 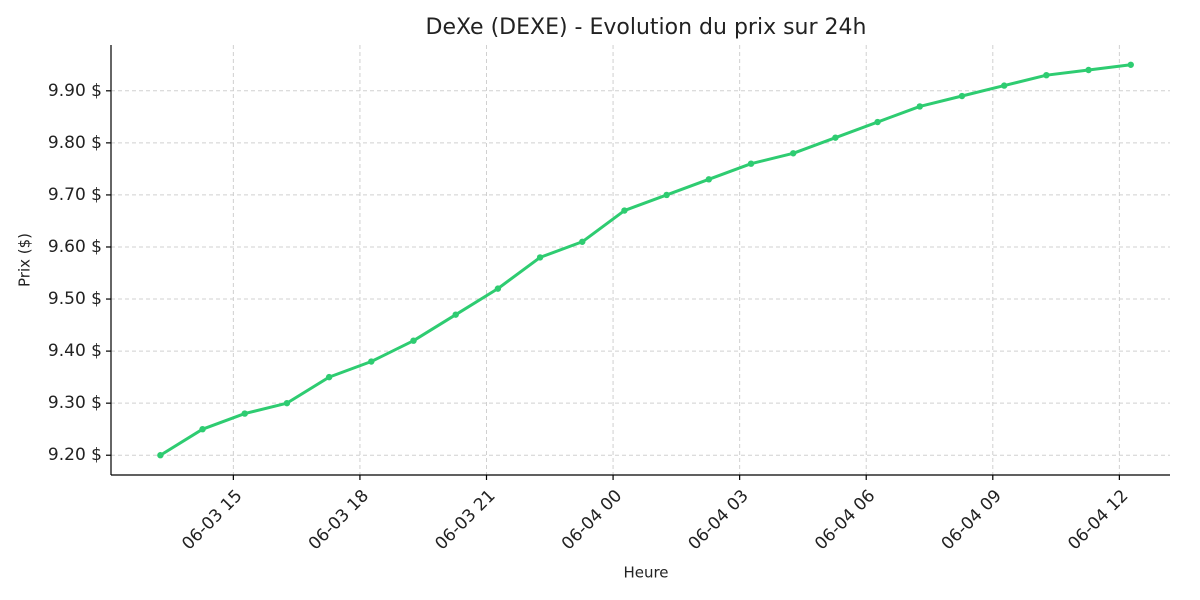 I want to click on x-tick-label: 06-03 21, so click(x=465, y=520).